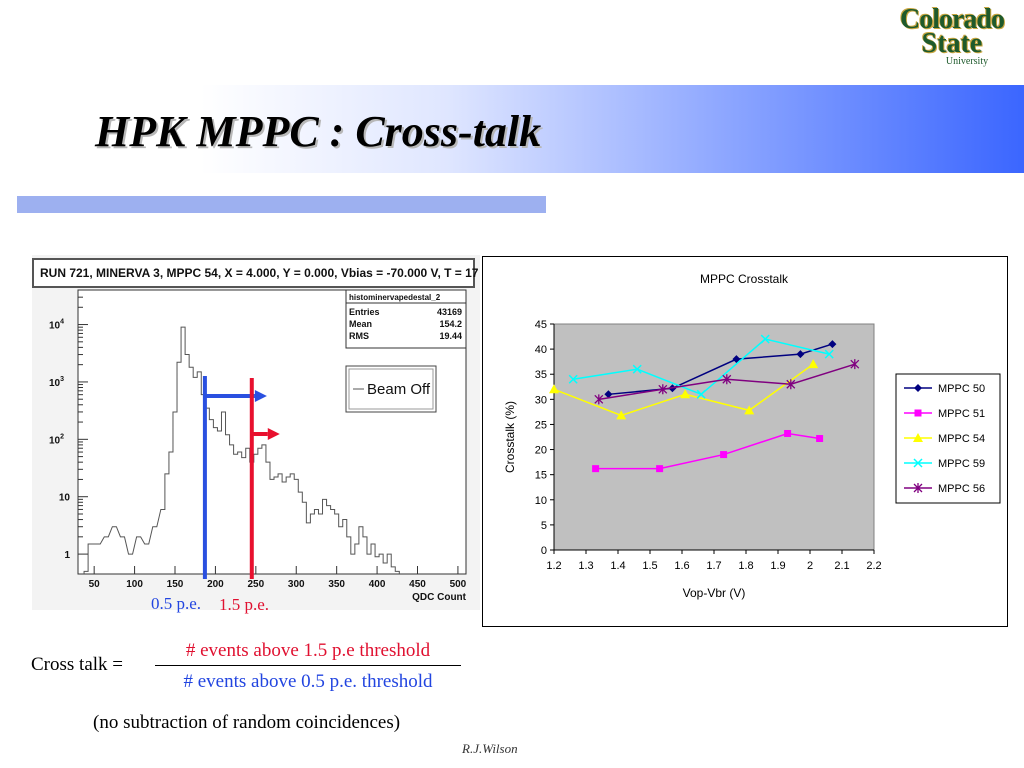 The width and height of the screenshot is (1024, 768). What do you see at coordinates (961, 389) in the screenshot?
I see `legend-entry-label: MPPC 50` at bounding box center [961, 389].